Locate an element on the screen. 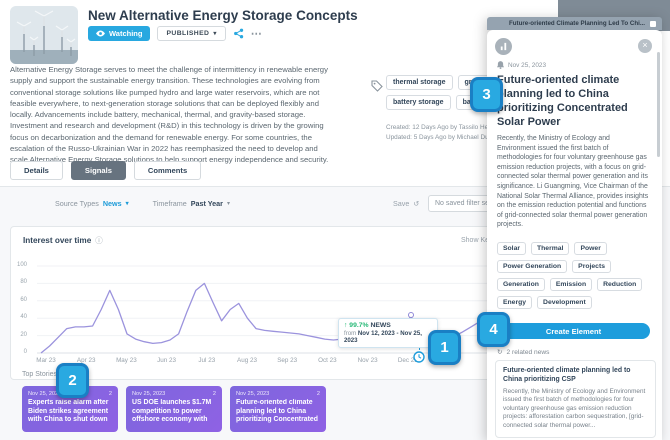 Image resolution: width=670 pixels, height=440 pixels. tab-comments: Comments is located at coordinates (167, 170).